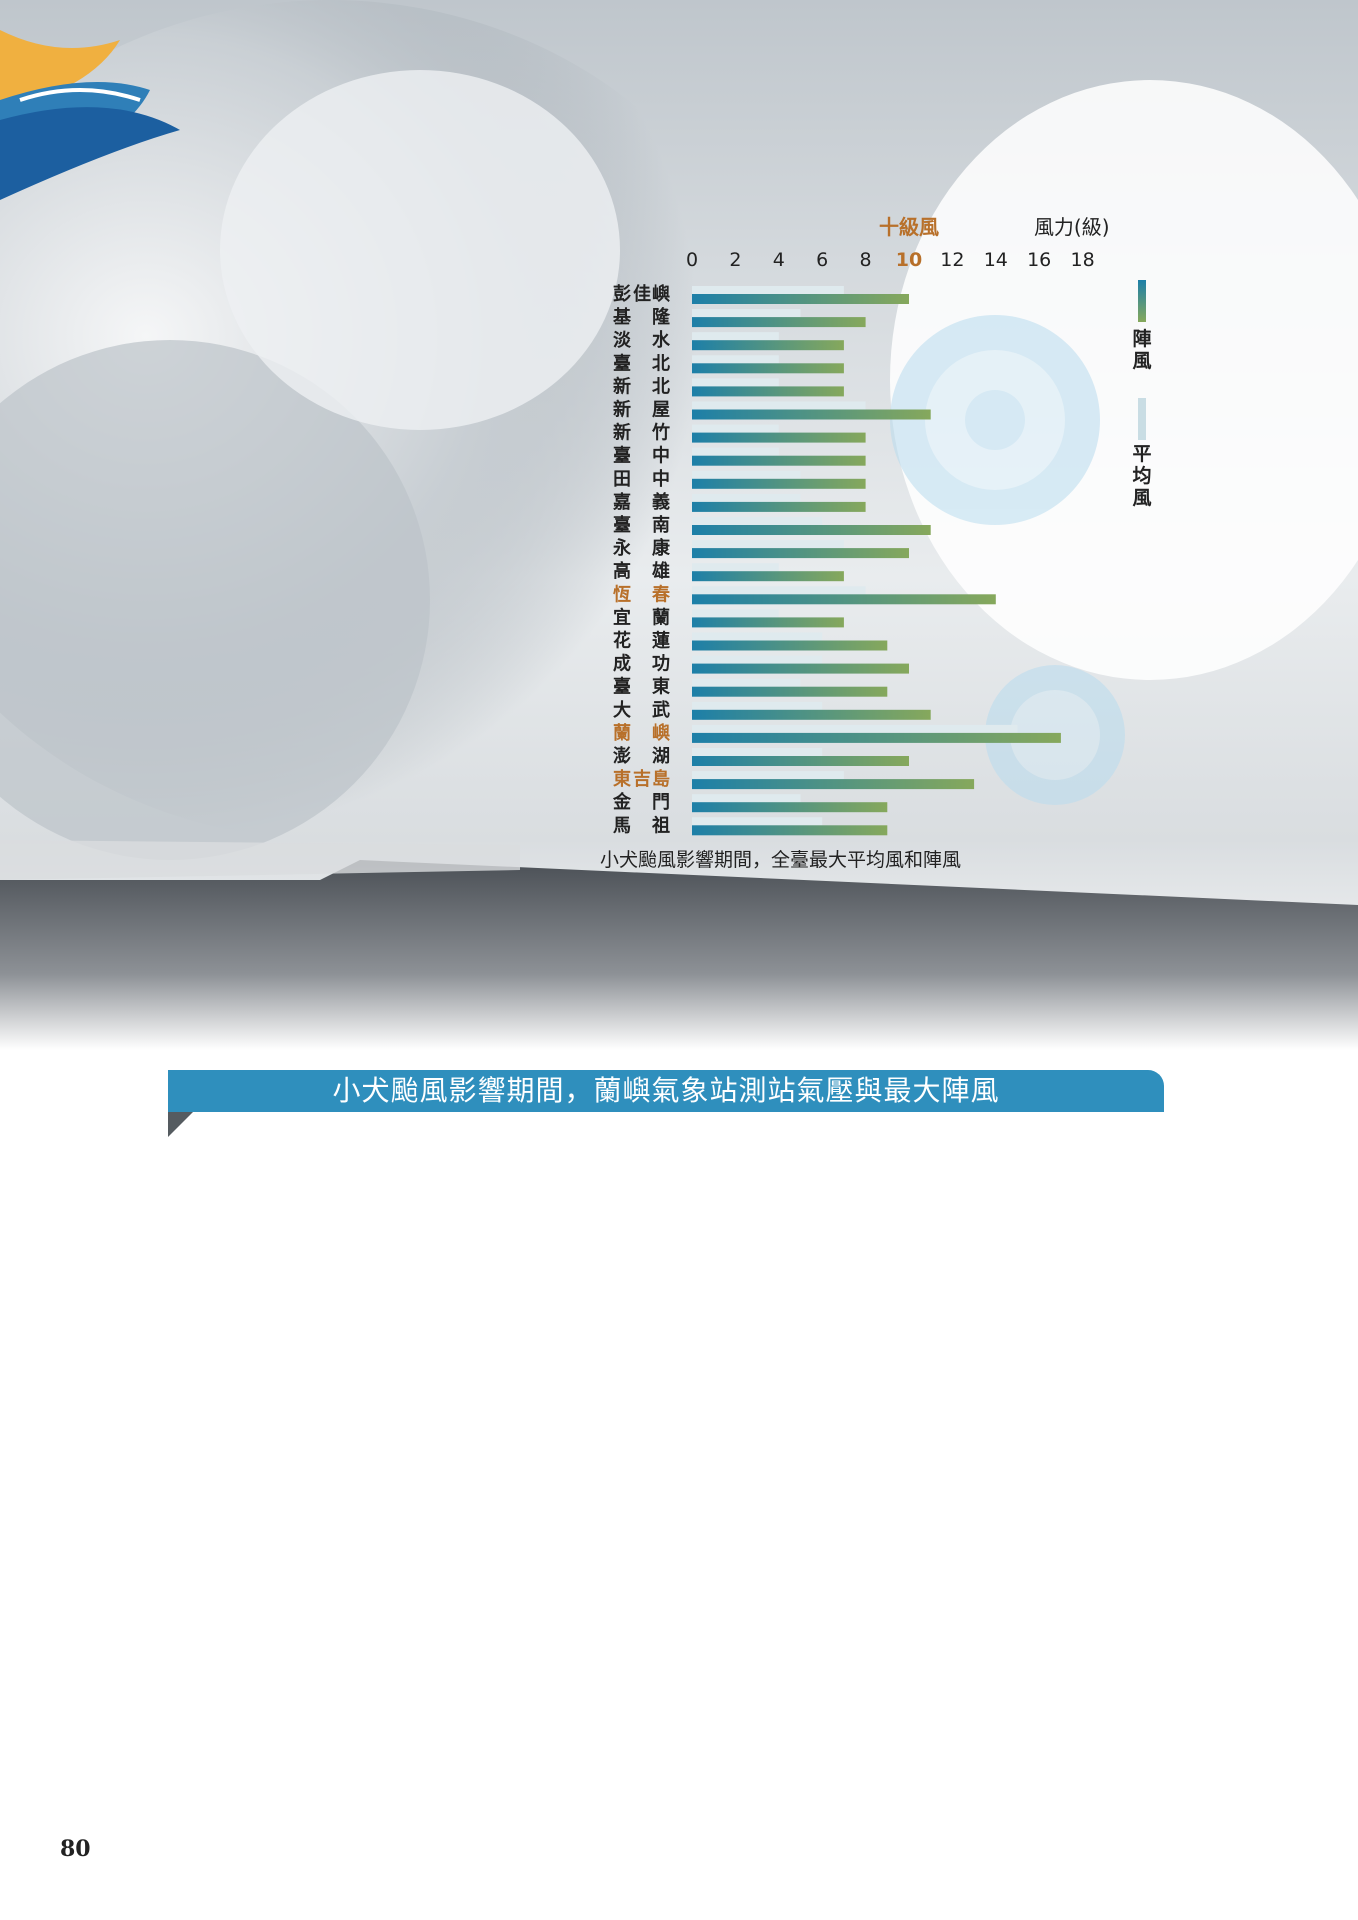  Describe the element at coordinates (1083, 260) in the screenshot. I see `x-tick-label: 18` at that location.